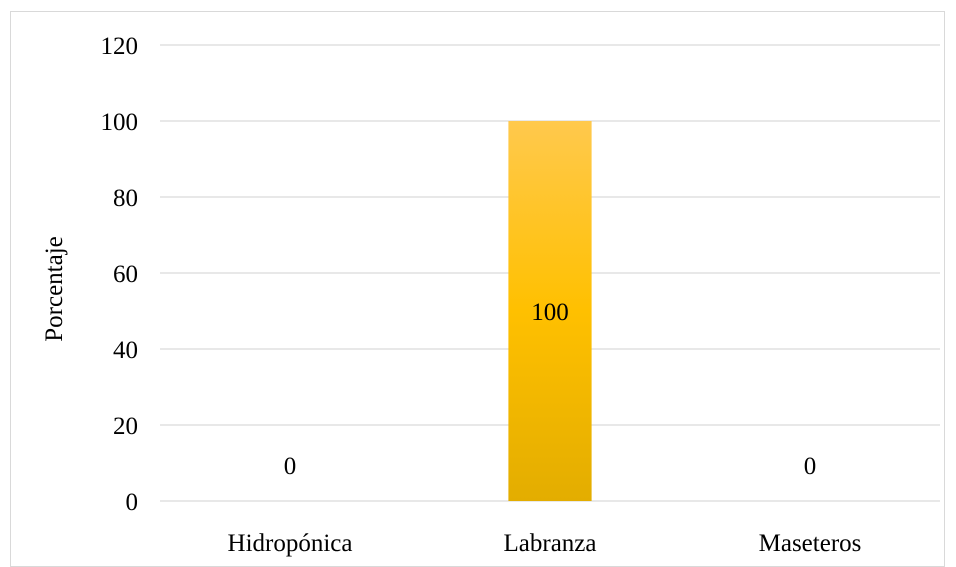  Describe the element at coordinates (125, 274) in the screenshot. I see `y-tick-label: 60` at that location.